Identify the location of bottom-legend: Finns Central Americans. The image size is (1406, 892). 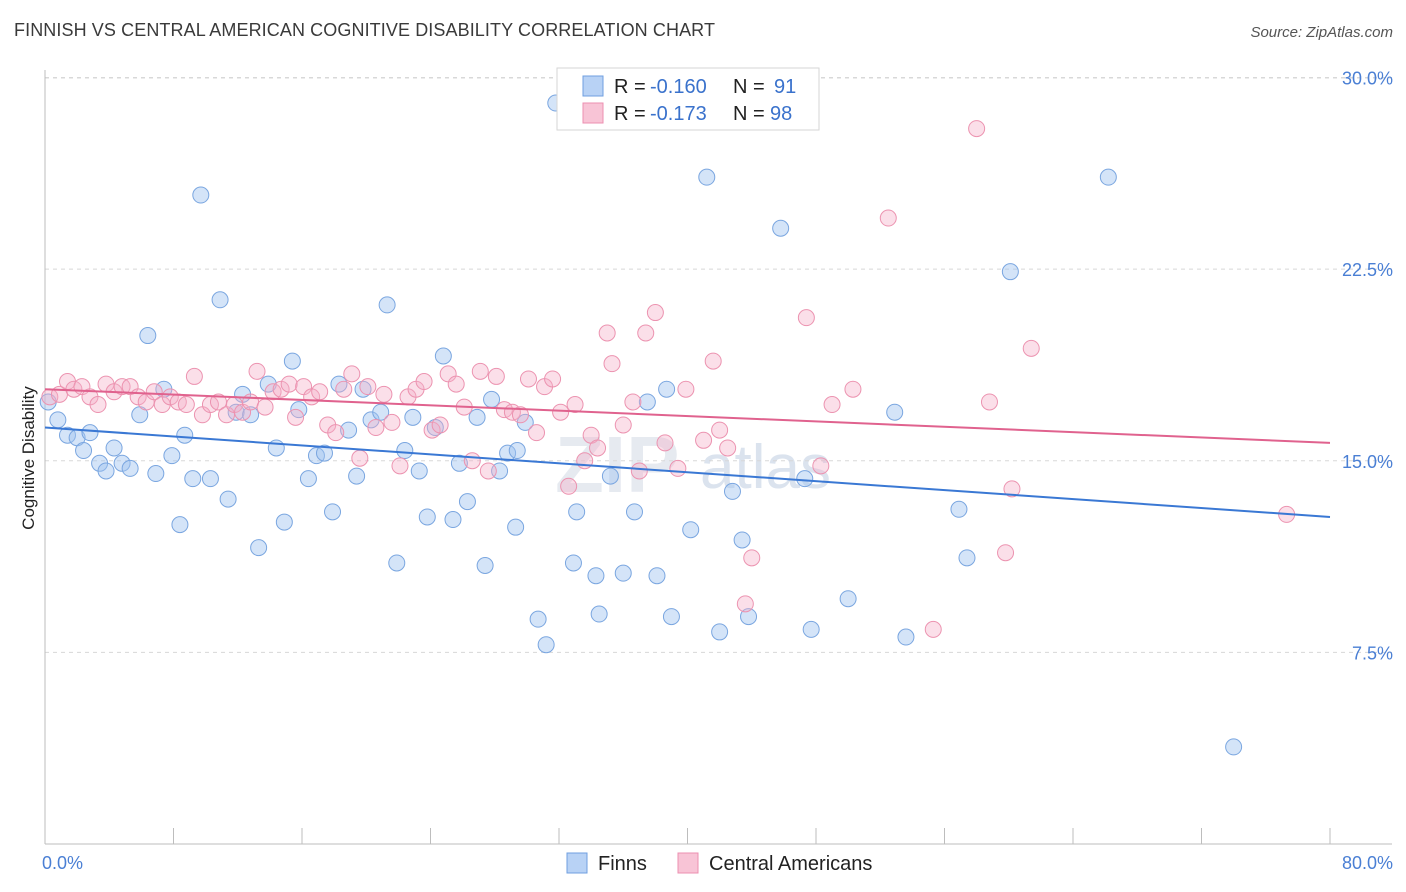
(719, 863).